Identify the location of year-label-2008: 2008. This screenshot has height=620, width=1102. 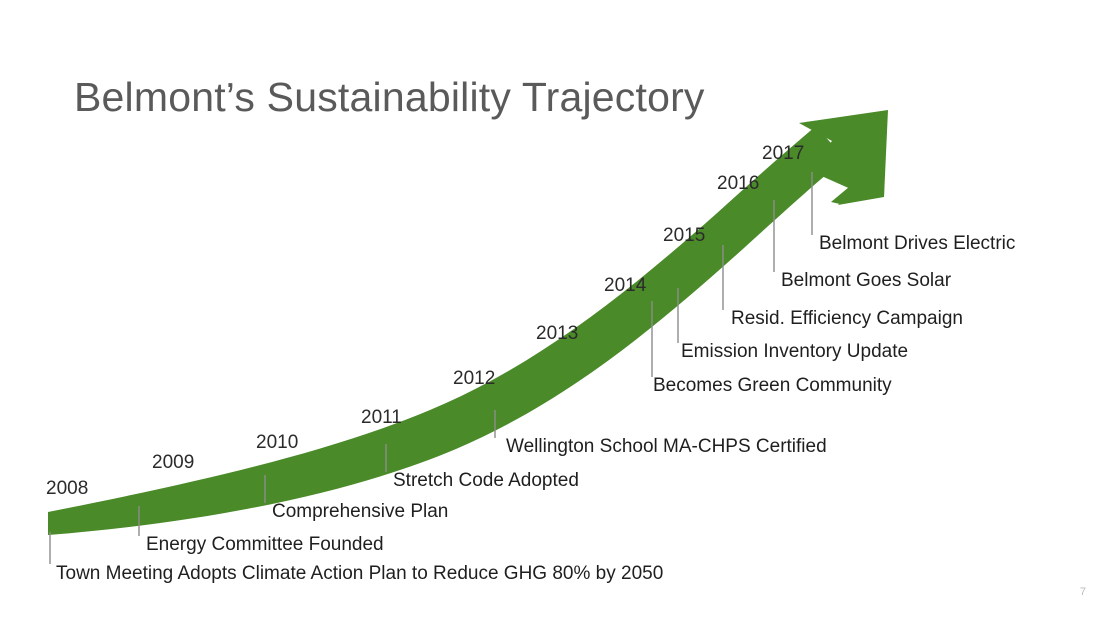
(67, 488).